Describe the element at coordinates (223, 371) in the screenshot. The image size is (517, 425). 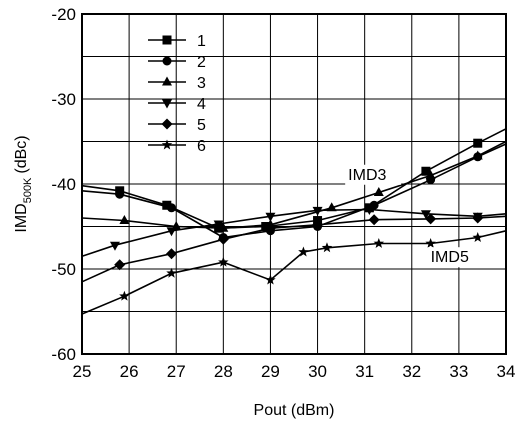
I see `x-tick-label: 28` at that location.